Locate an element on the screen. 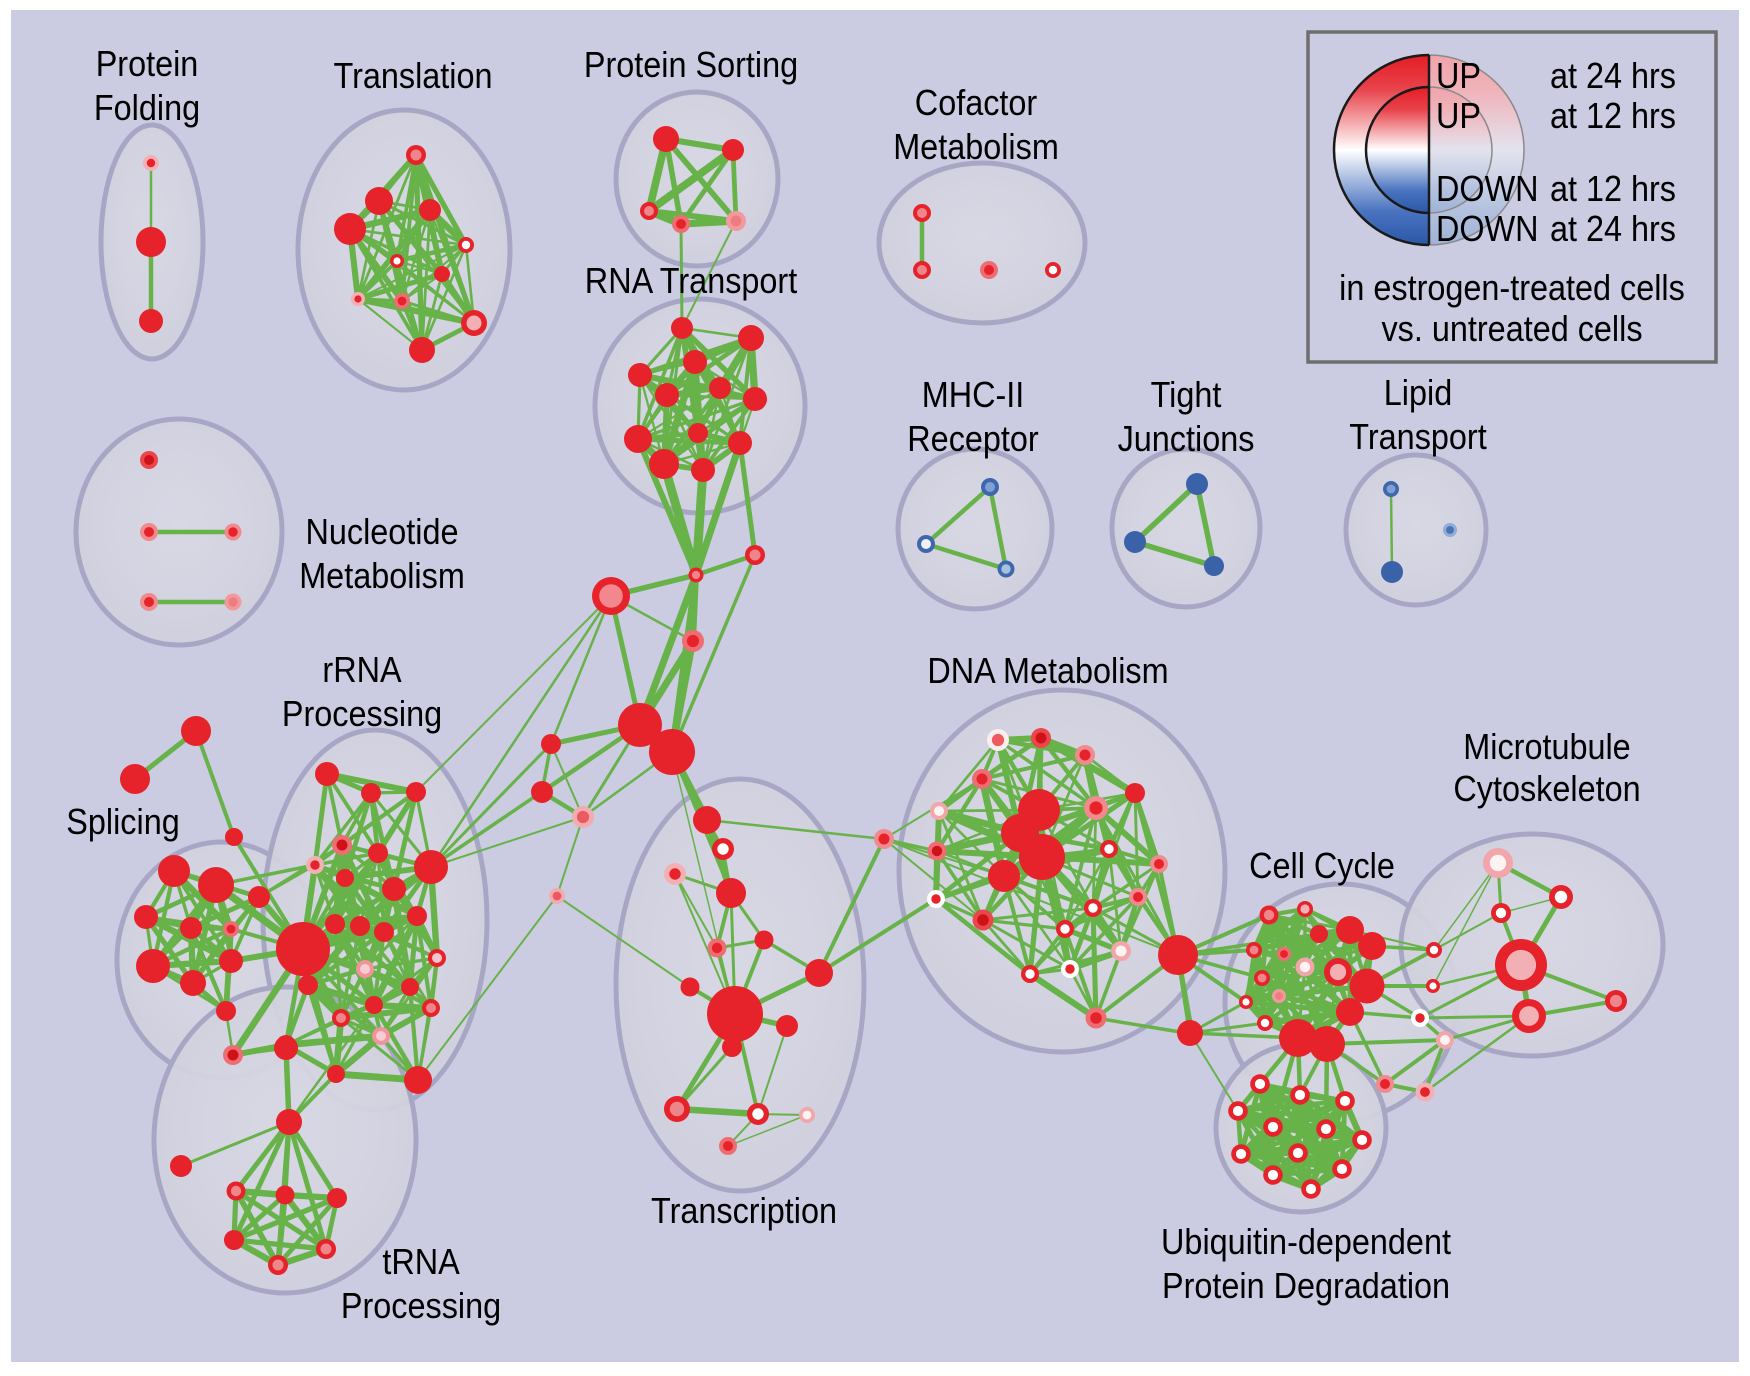 The width and height of the screenshot is (1750, 1376). svg-text: Junctions is located at coordinates (1186, 439).